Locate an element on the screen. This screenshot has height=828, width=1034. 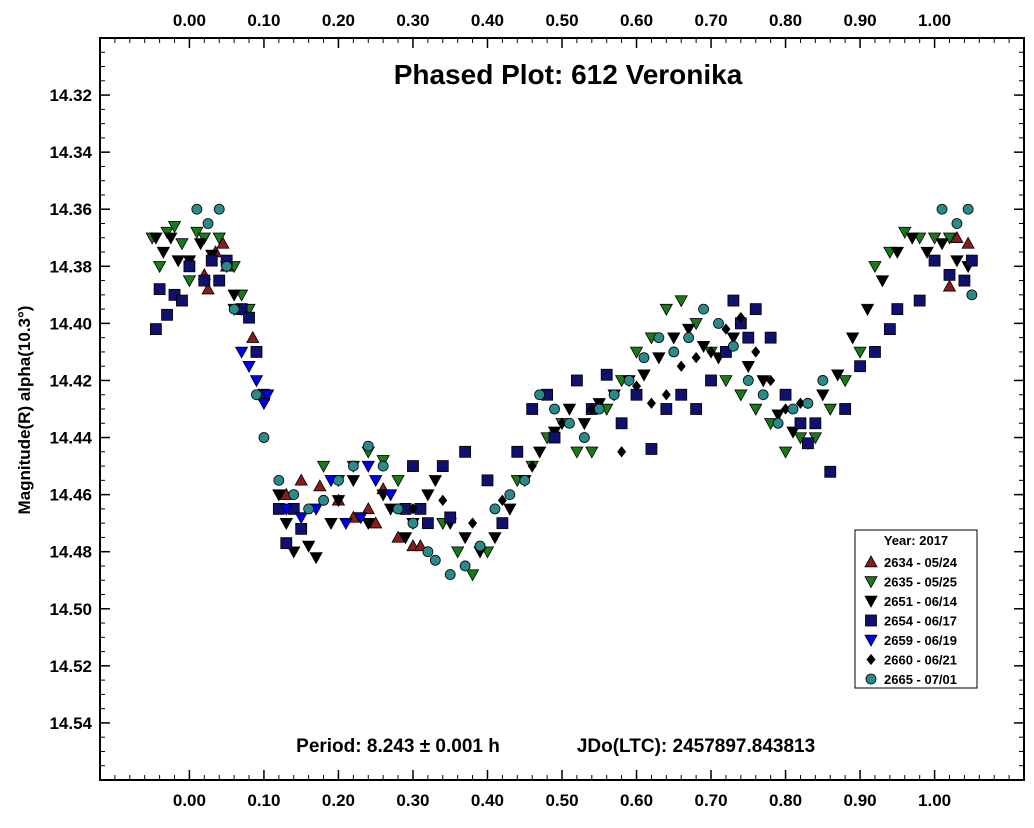
x-tick-label-bottom: 0.60 is located at coordinates (636, 800).